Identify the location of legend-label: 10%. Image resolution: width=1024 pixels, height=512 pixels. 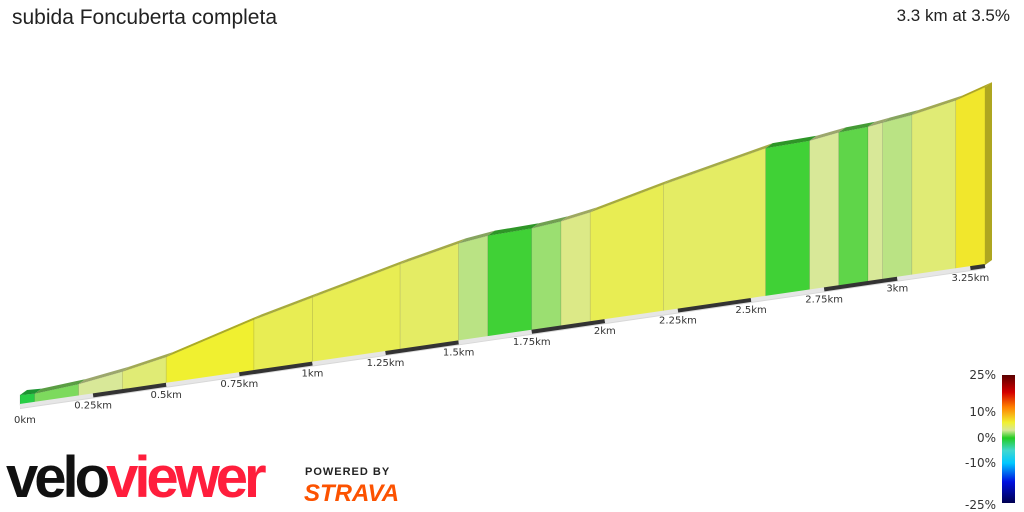
(982, 412).